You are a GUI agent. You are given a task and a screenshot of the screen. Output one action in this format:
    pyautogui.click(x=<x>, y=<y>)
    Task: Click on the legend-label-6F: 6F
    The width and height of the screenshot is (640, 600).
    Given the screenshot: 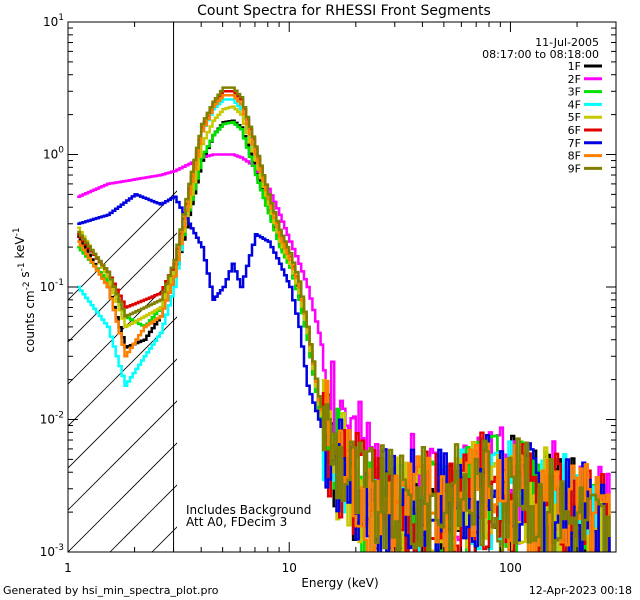 What is the action you would take?
    pyautogui.click(x=574, y=130)
    